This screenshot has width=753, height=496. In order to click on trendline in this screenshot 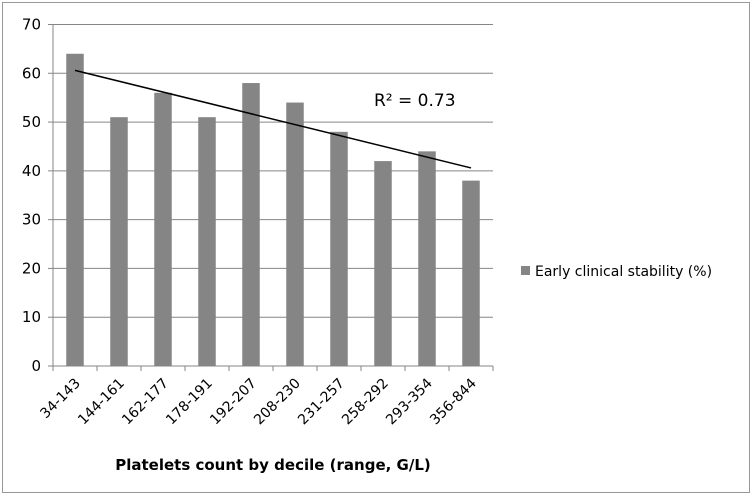, I will do `click(273, 119)`.